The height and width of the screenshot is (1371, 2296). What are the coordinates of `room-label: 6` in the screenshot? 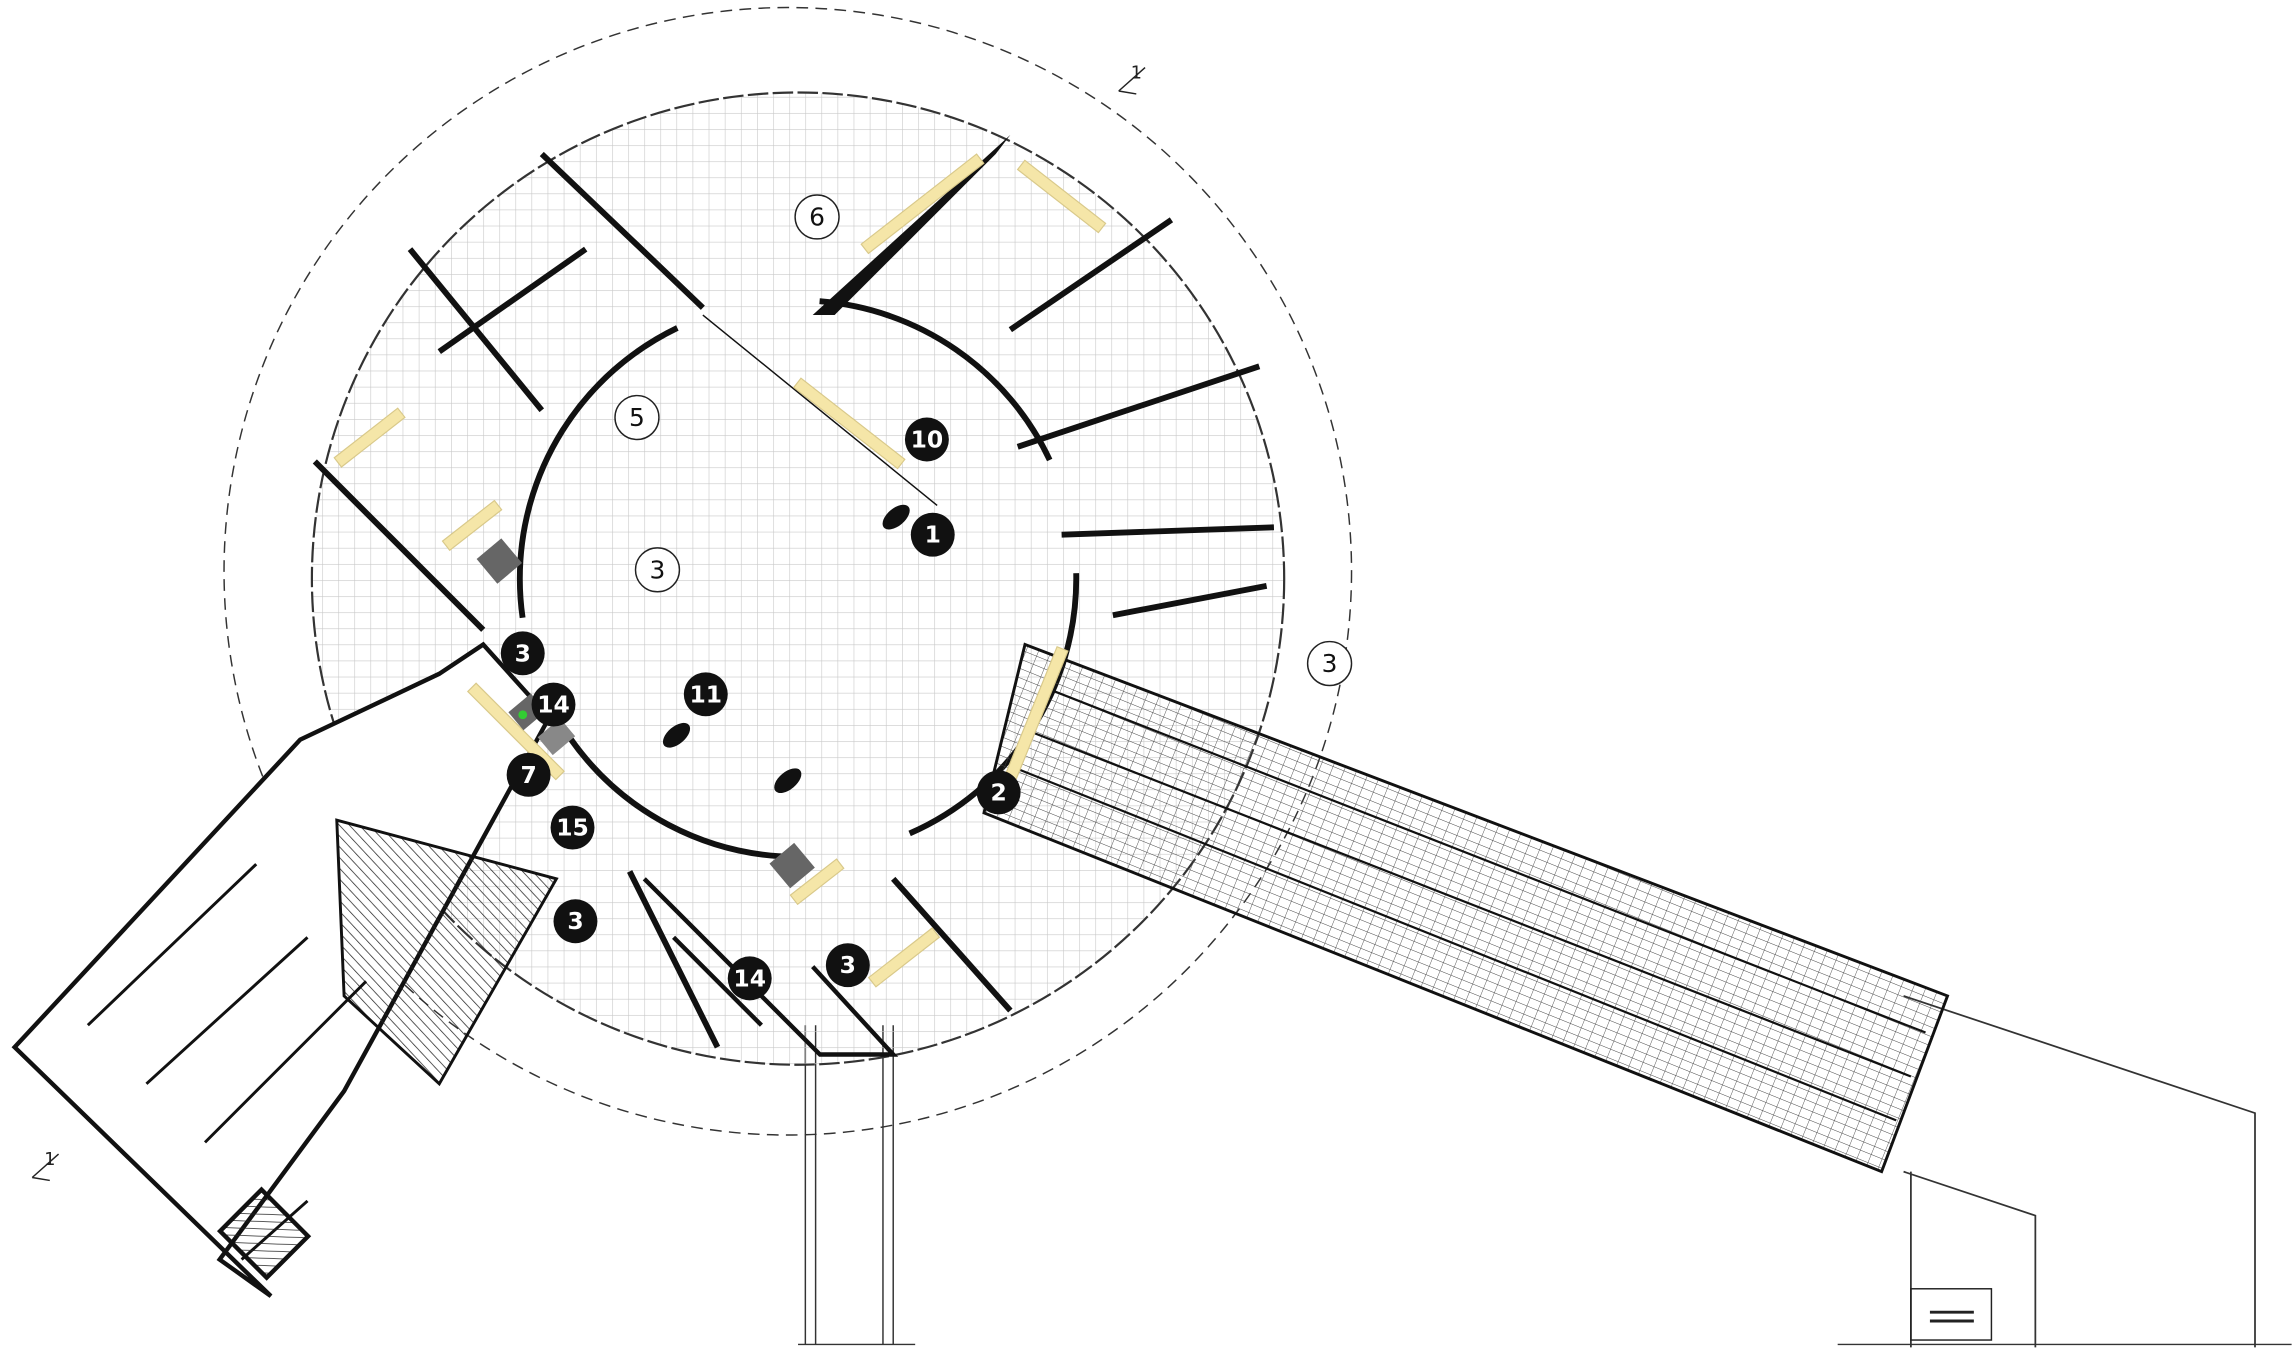 It's located at (817, 216).